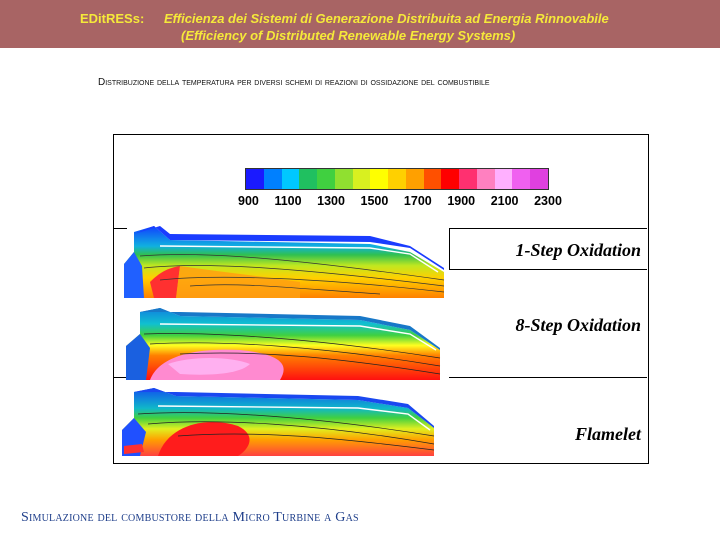 The height and width of the screenshot is (540, 720). Describe the element at coordinates (288, 201) in the screenshot. I see `colorbar-tick-label: 1100` at that location.